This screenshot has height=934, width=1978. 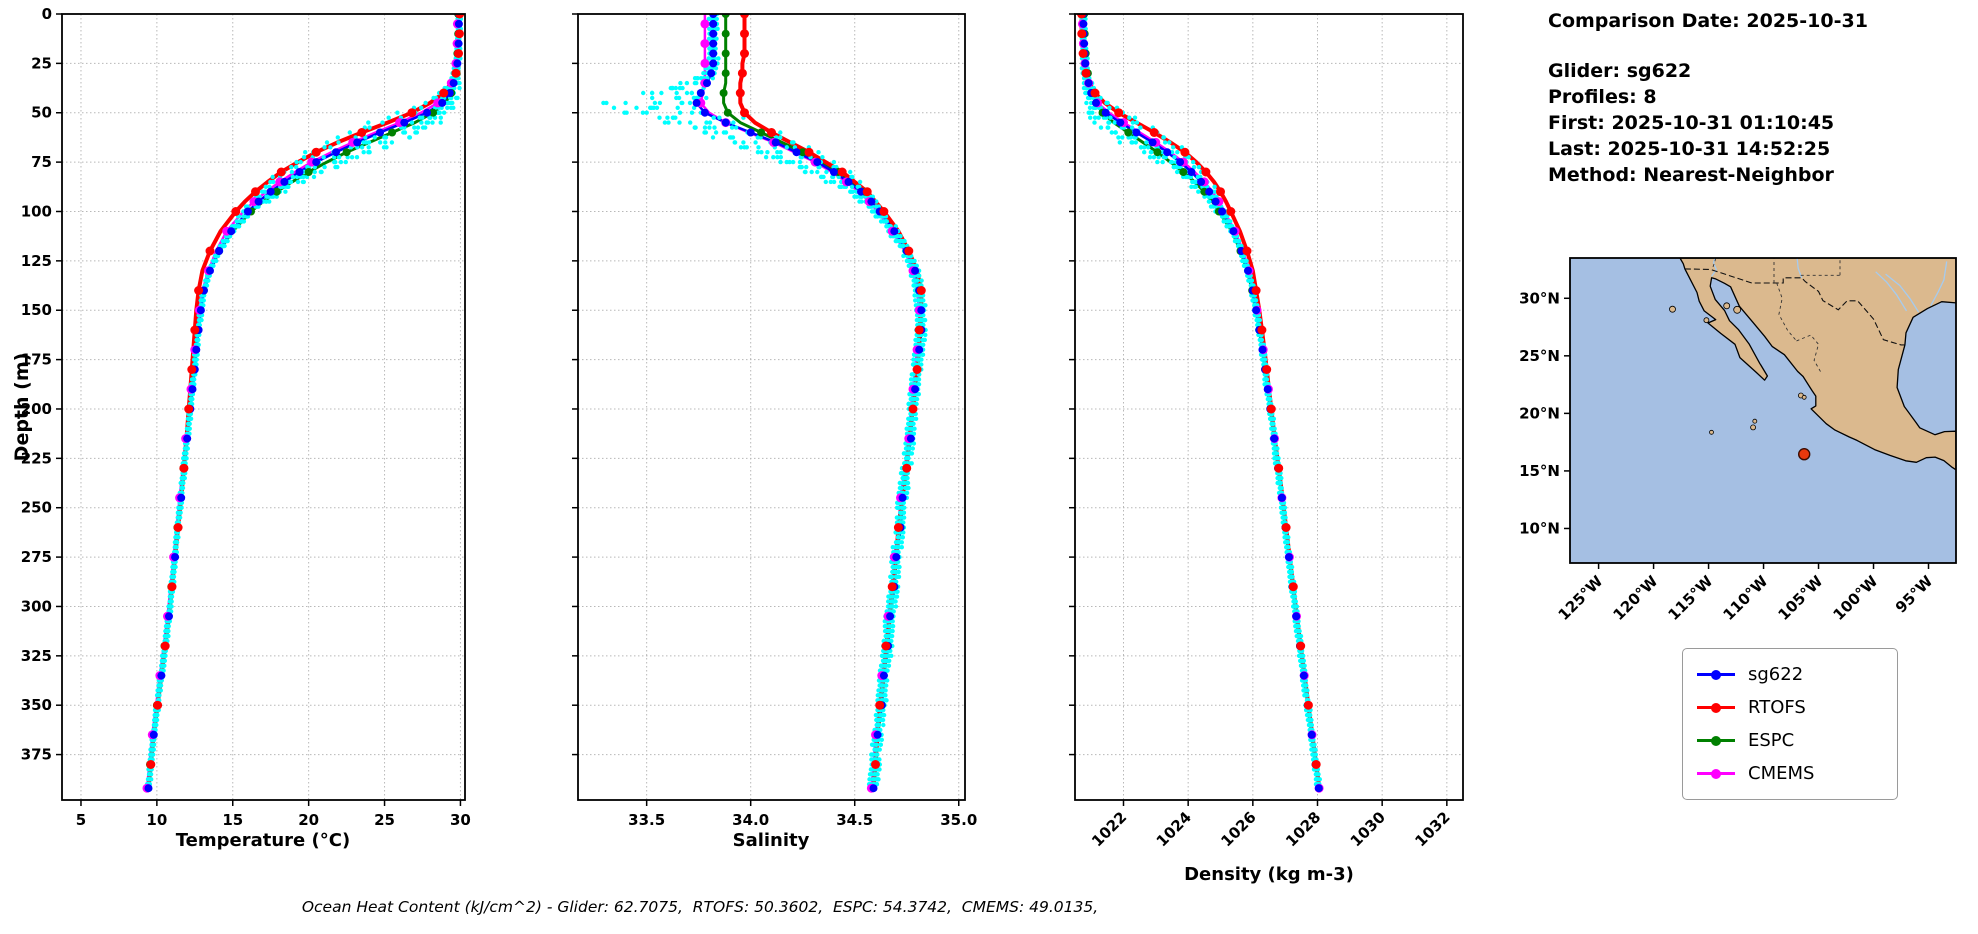 What do you see at coordinates (771, 840) in the screenshot?
I see `salinity-axis-label: Salinity` at bounding box center [771, 840].